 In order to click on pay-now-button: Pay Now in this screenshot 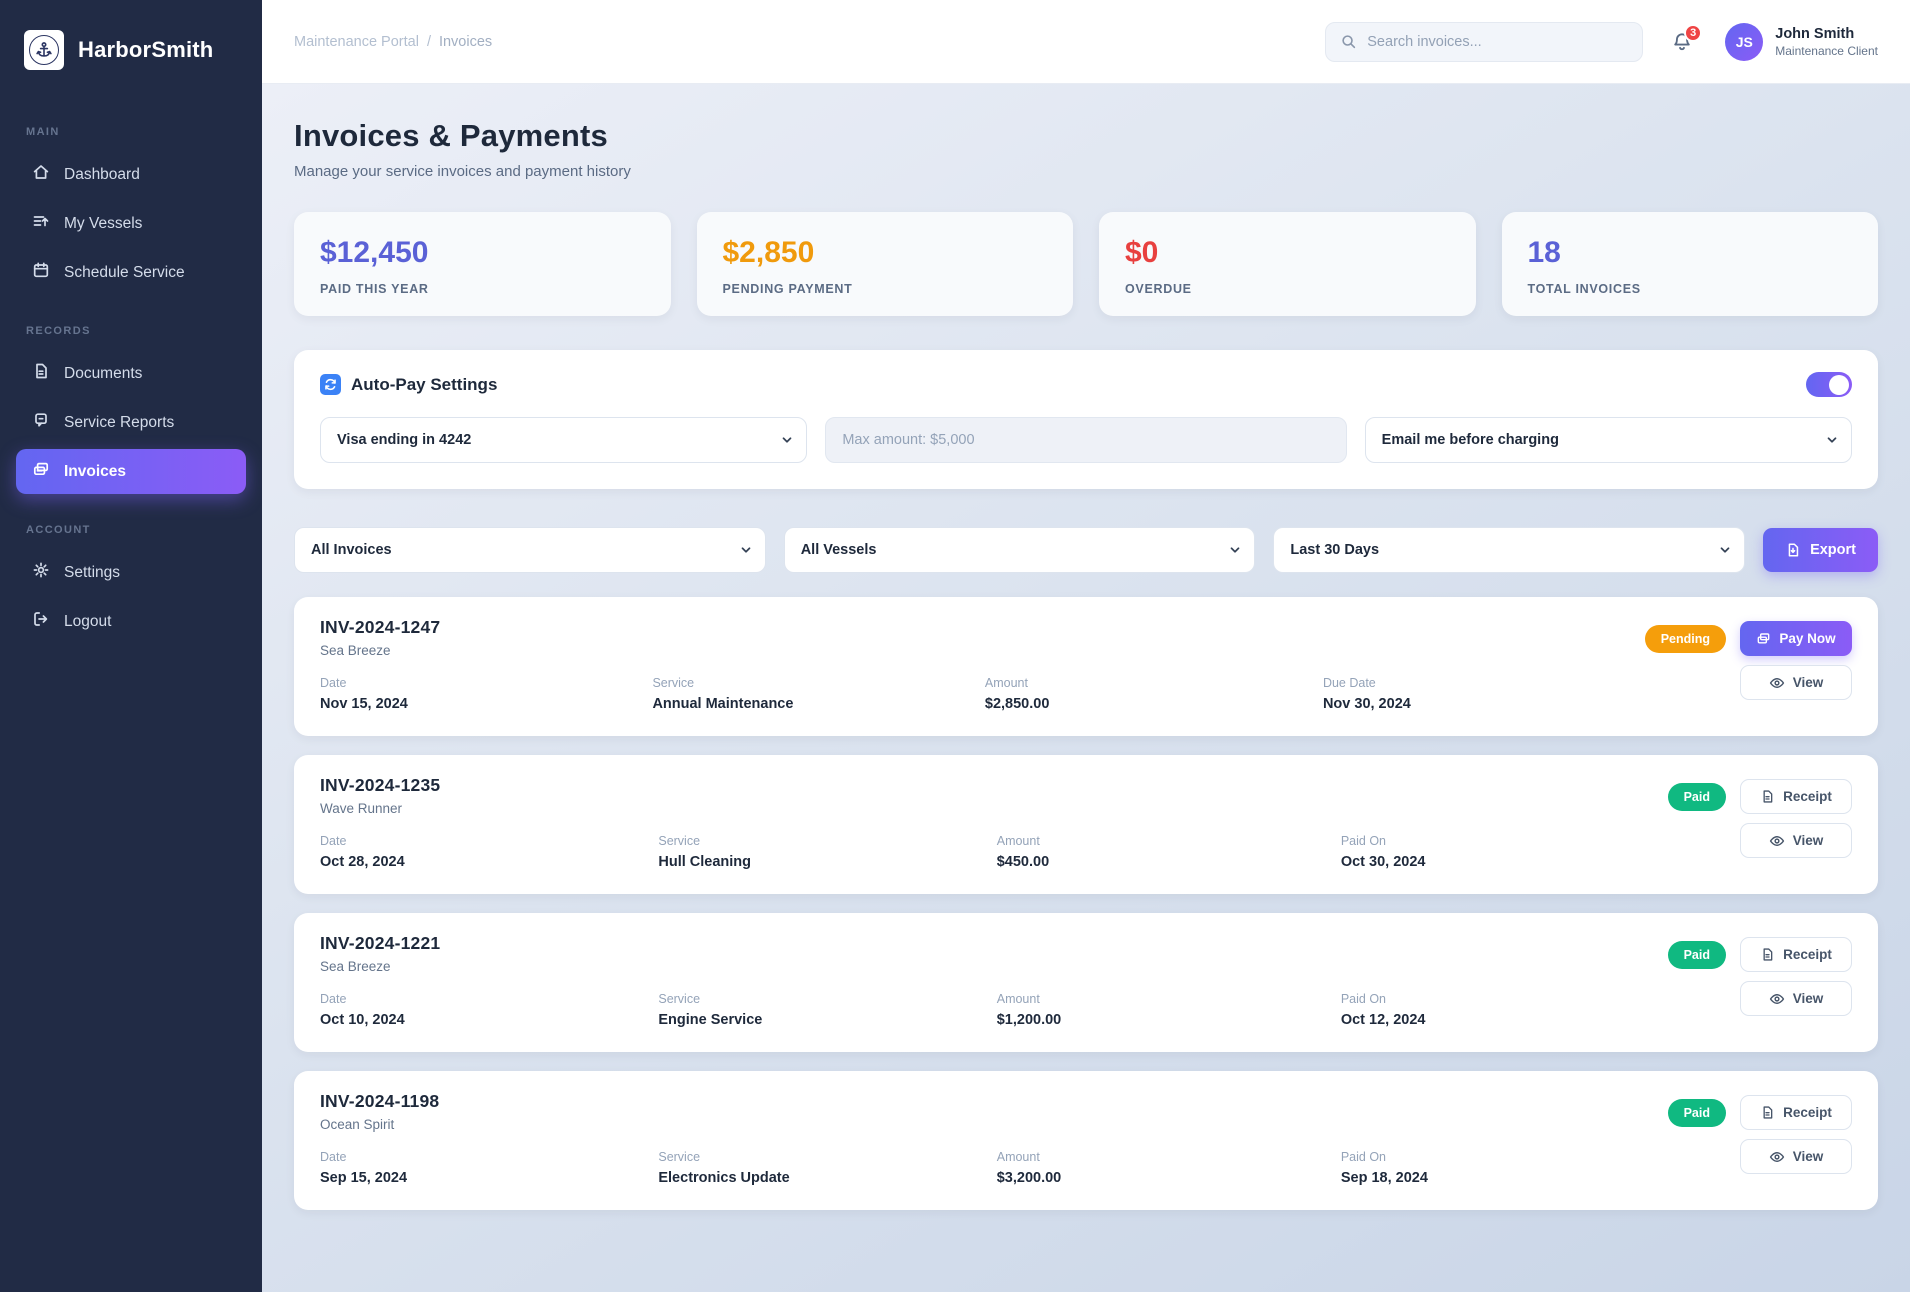, I will do `click(1796, 638)`.